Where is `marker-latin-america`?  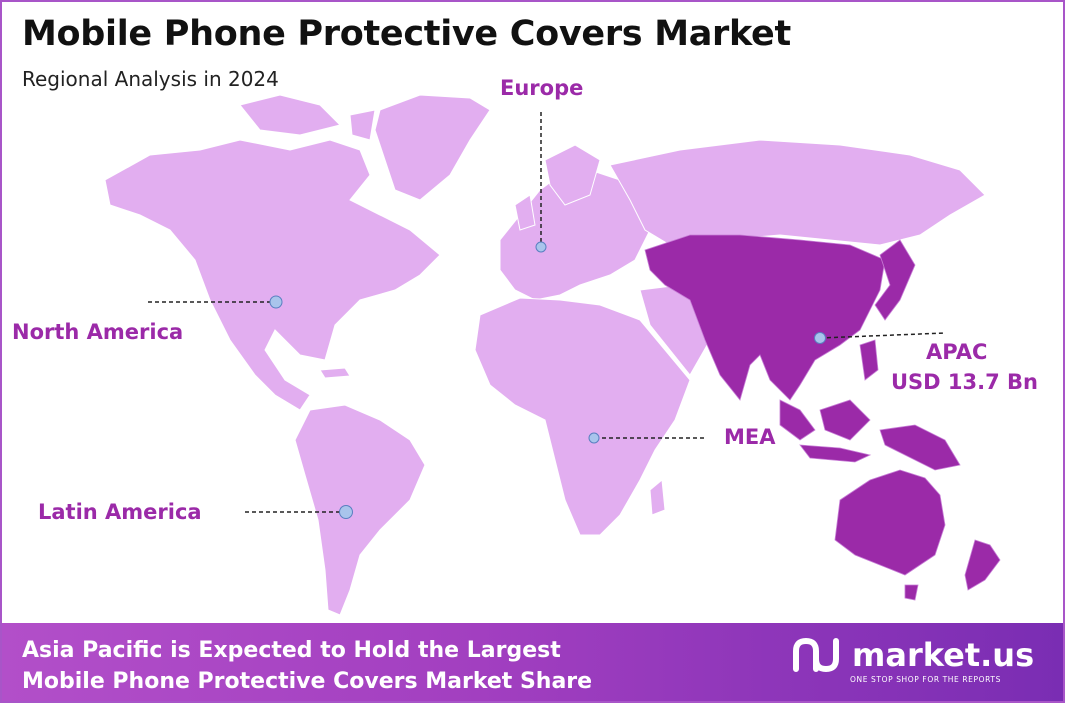 marker-latin-america is located at coordinates (346, 512).